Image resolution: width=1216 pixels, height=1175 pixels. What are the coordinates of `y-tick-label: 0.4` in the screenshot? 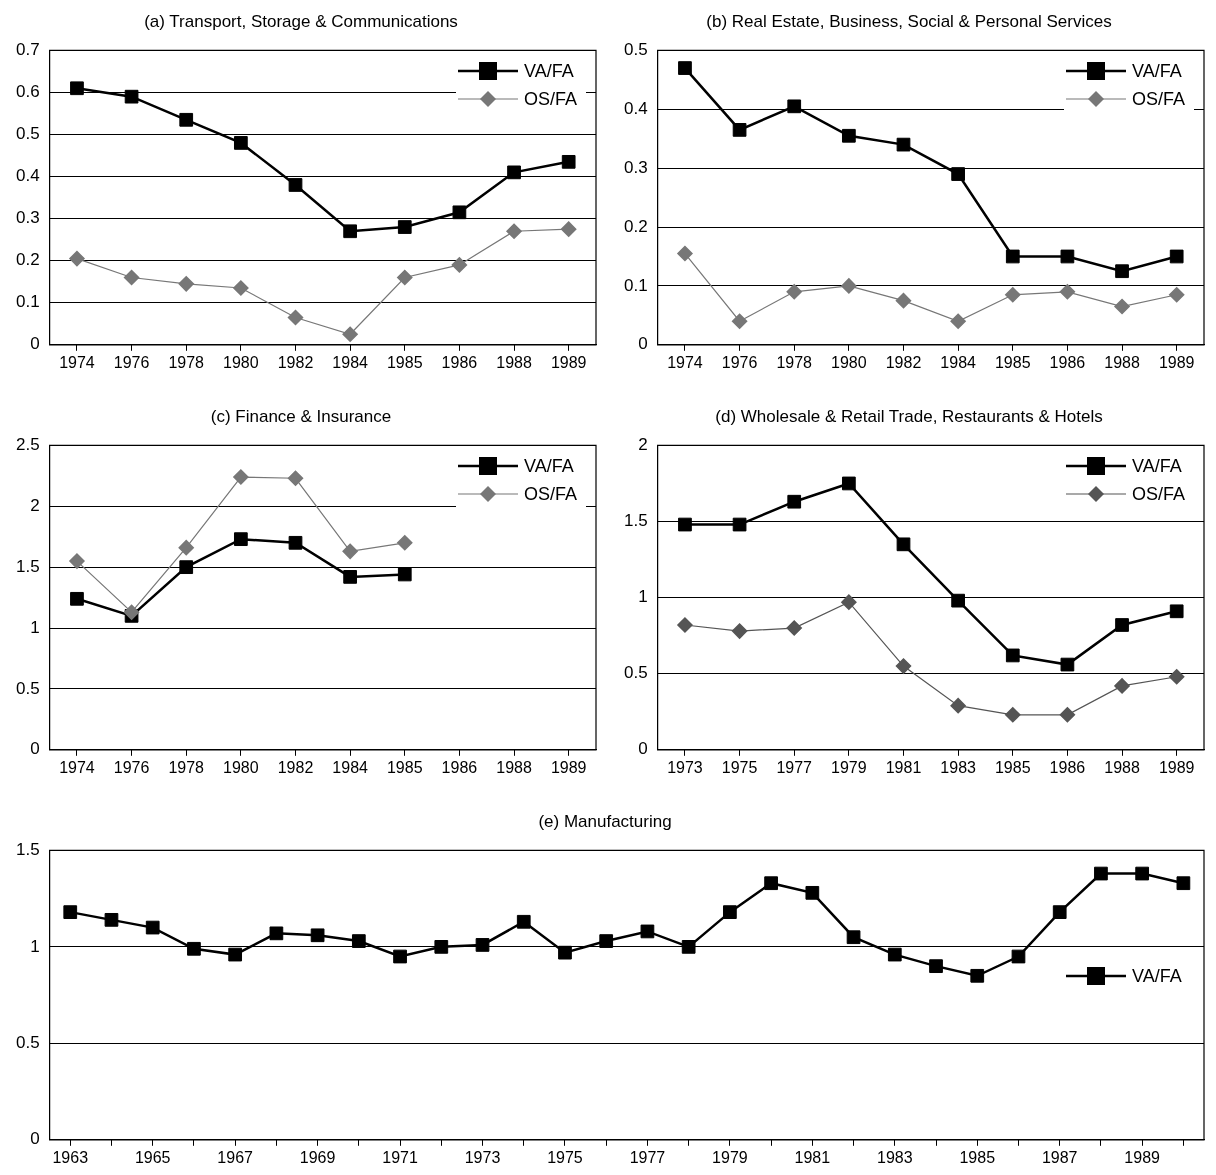 It's located at (635, 108).